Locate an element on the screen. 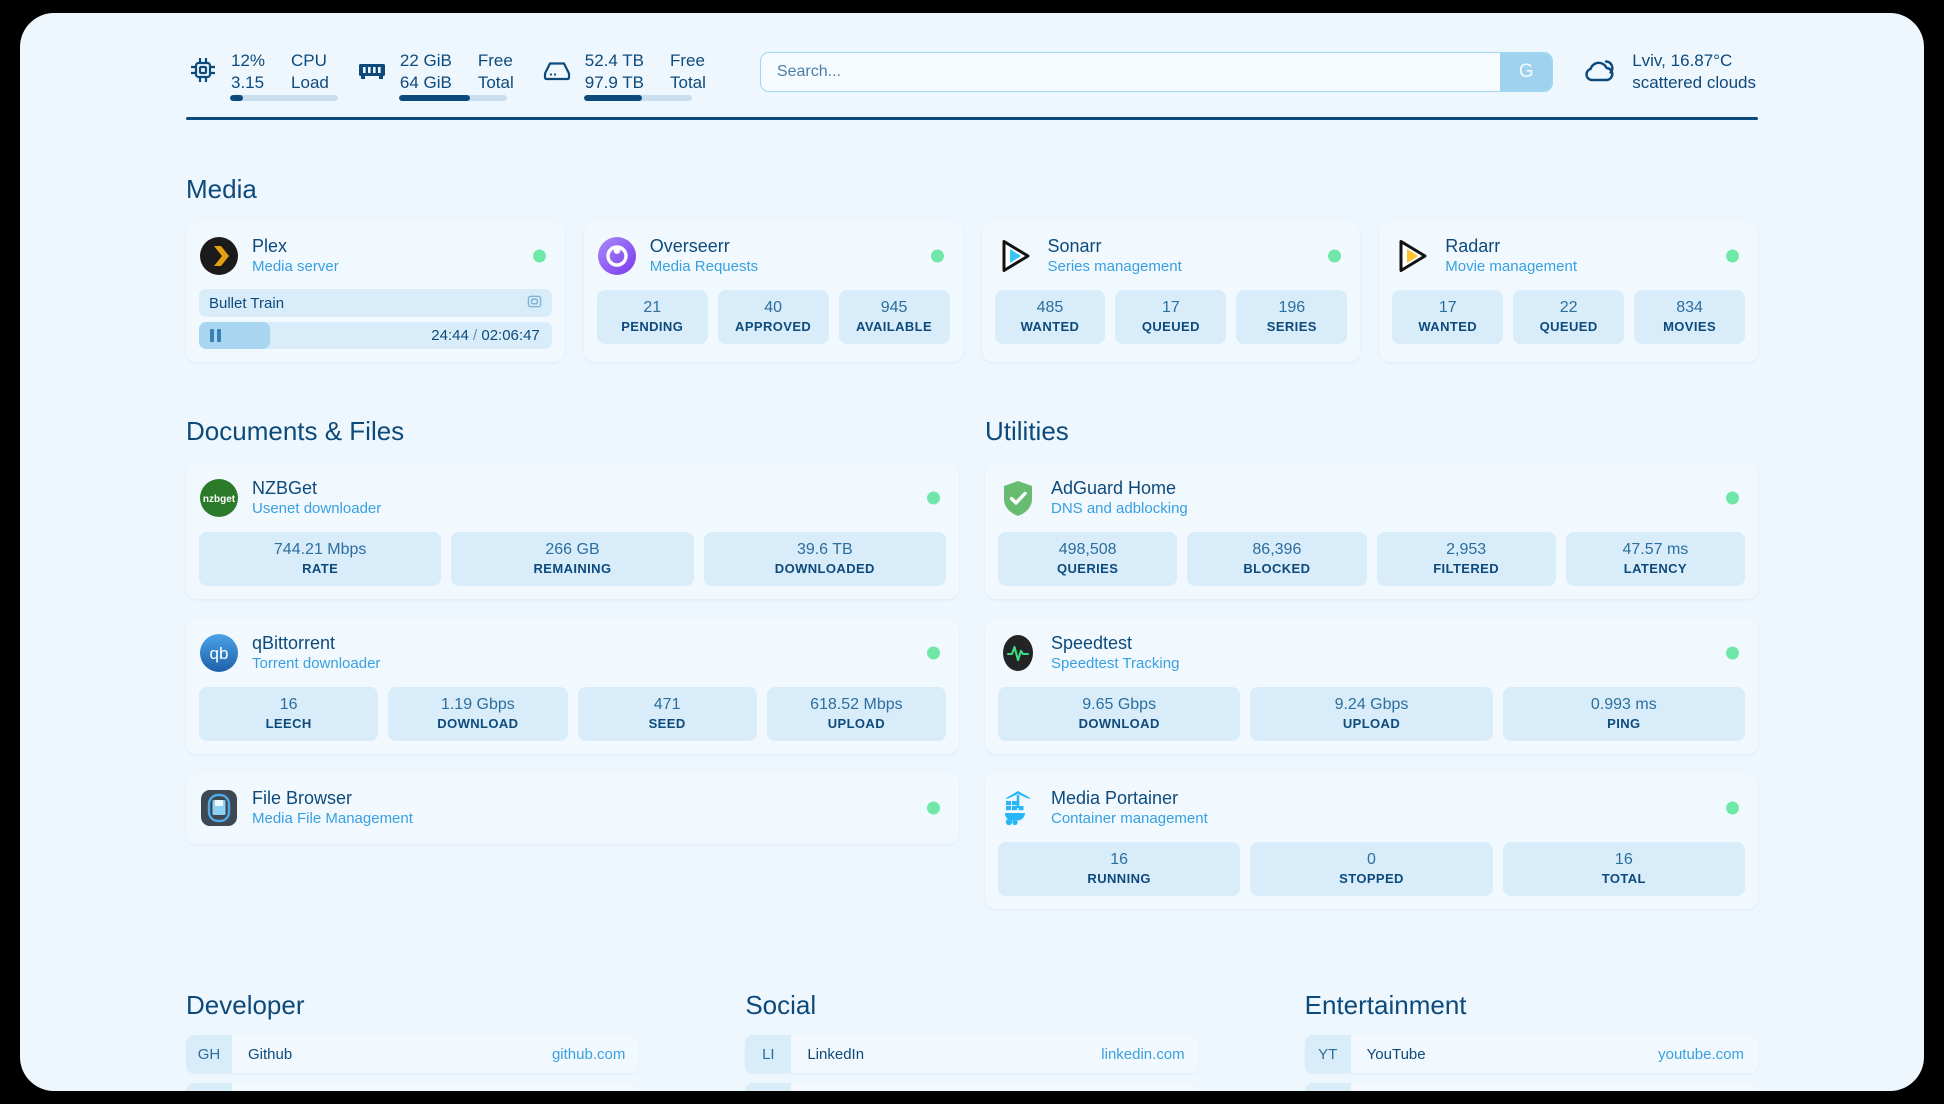 This screenshot has height=1104, width=1944. bookmark-group-title: Developer is located at coordinates (245, 1005).